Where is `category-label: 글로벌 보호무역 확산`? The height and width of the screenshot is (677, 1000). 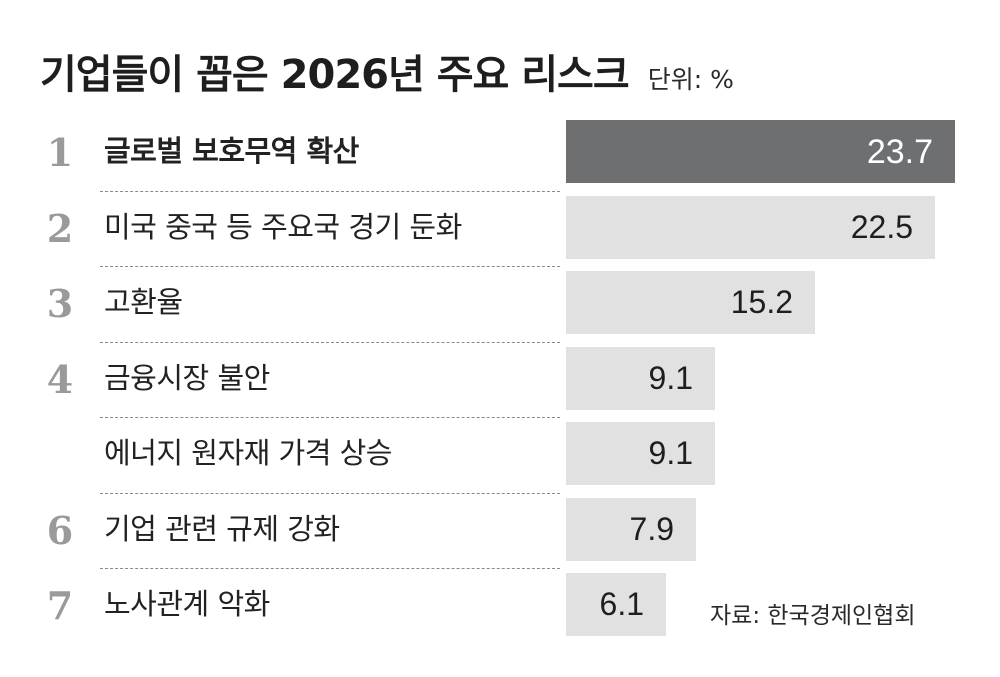 category-label: 글로벌 보호무역 확산 is located at coordinates (231, 151).